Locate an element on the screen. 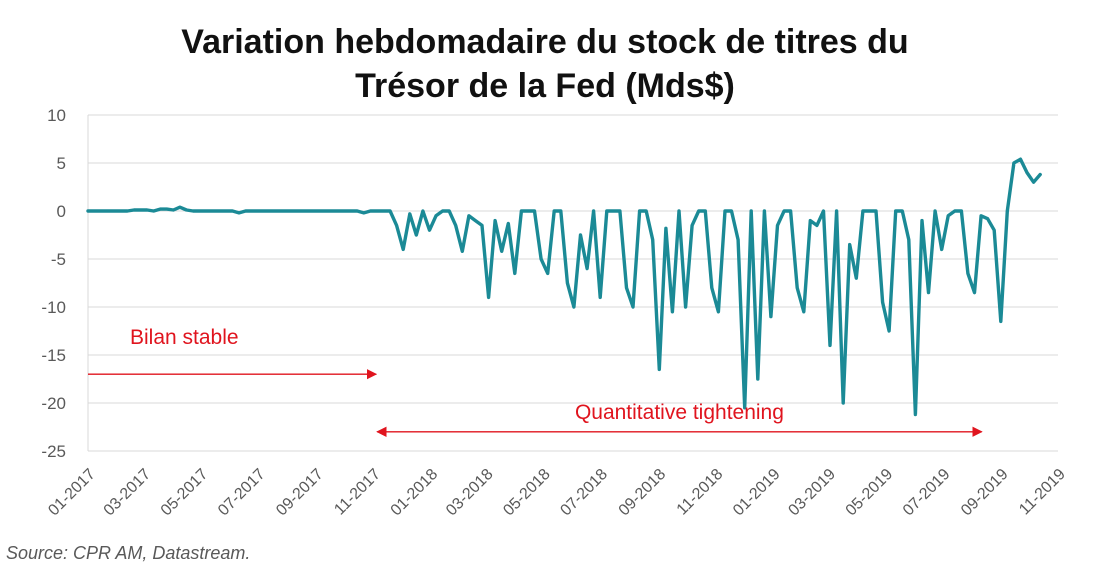 This screenshot has height=572, width=1105. x-tick-label: 07-2017 is located at coordinates (242, 493).